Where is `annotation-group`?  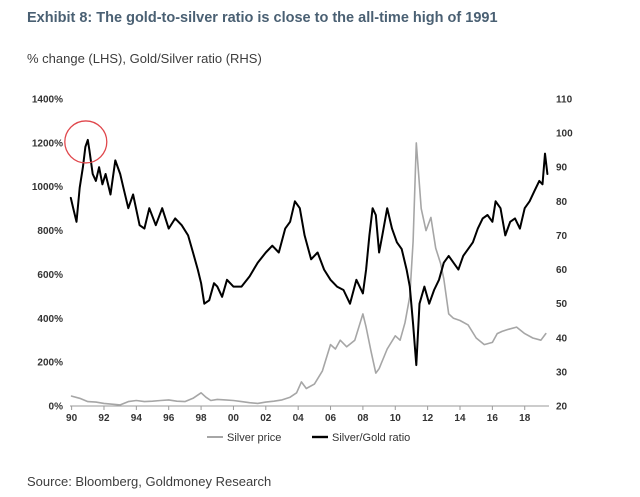
annotation-group is located at coordinates (86, 142).